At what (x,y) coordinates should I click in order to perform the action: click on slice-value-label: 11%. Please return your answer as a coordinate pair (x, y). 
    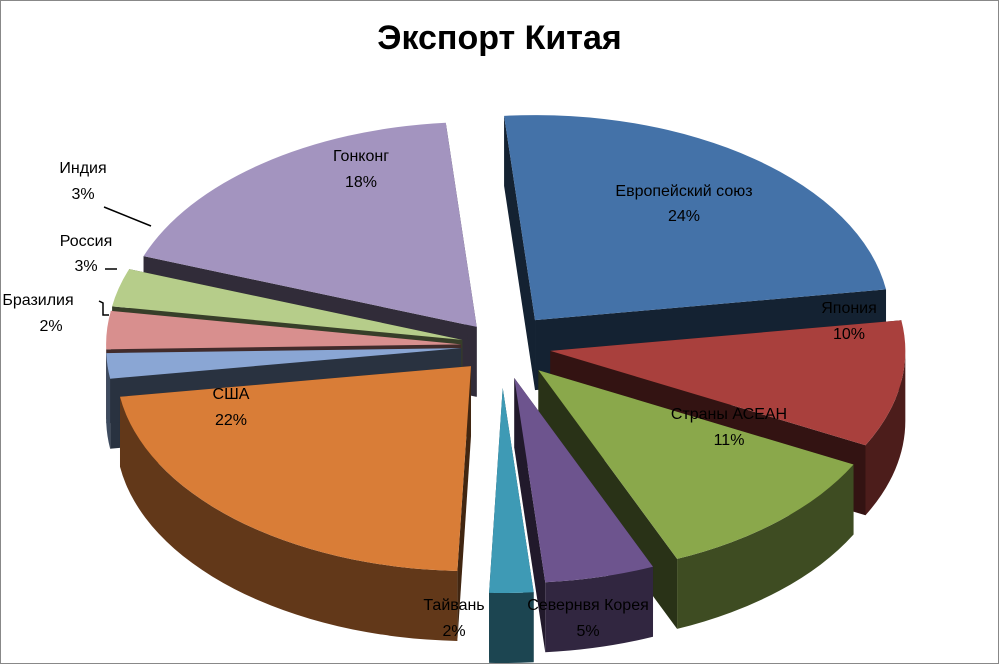
    Looking at the image, I should click on (729, 440).